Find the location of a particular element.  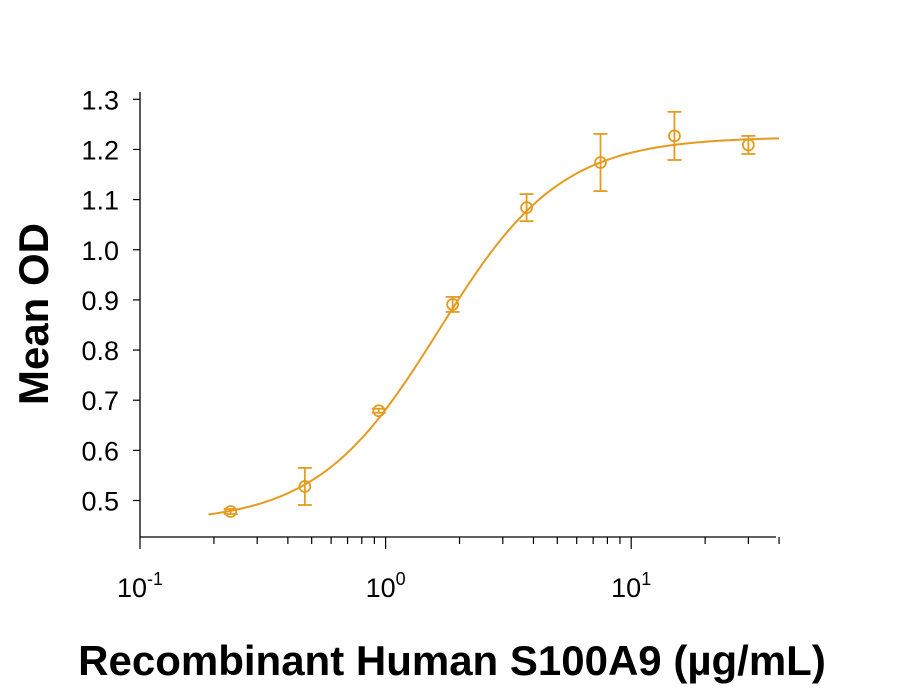

y-tick-label: 1.2 is located at coordinates (100, 150).